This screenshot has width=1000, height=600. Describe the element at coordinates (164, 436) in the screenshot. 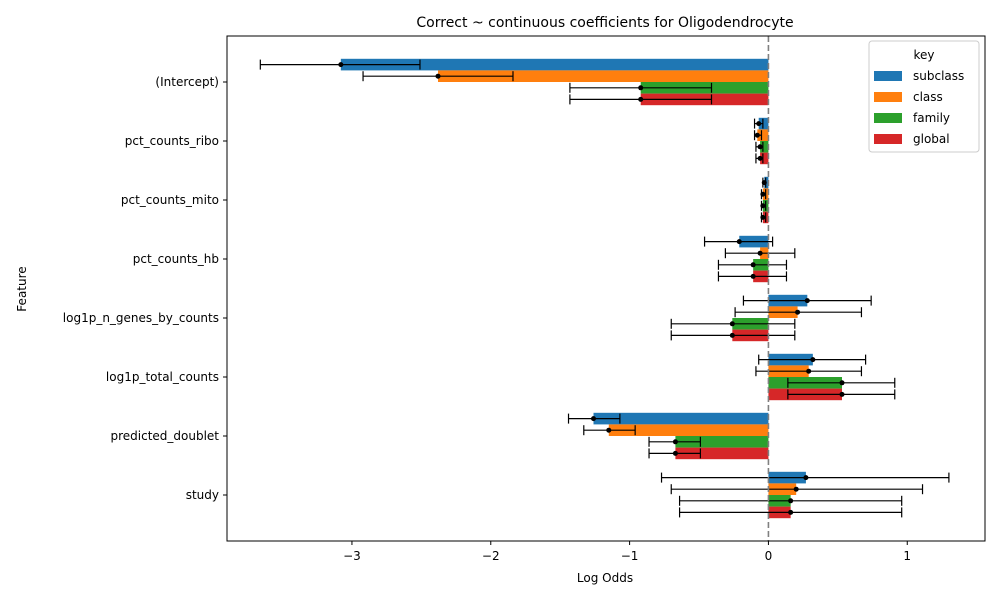

I see `y-tick-label: predicted_doublet` at that location.